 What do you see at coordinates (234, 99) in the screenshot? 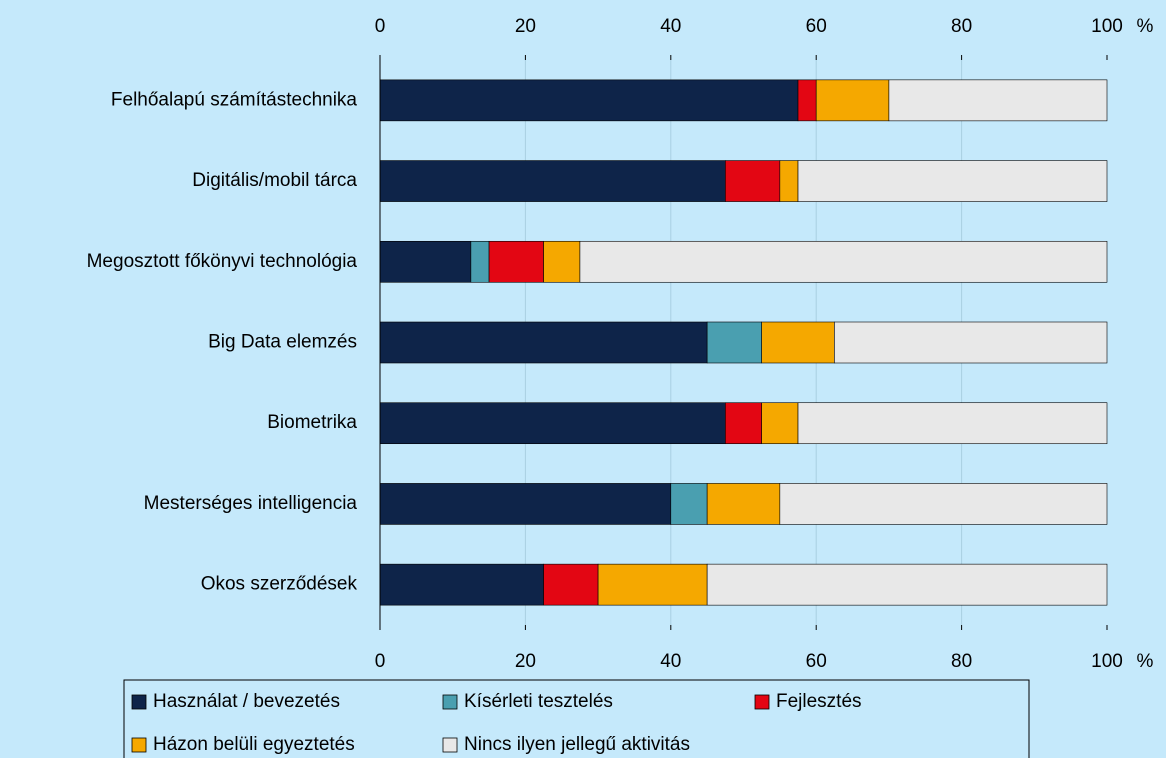
I see `y-tick-label: Felhőalapú számítástechnika` at bounding box center [234, 99].